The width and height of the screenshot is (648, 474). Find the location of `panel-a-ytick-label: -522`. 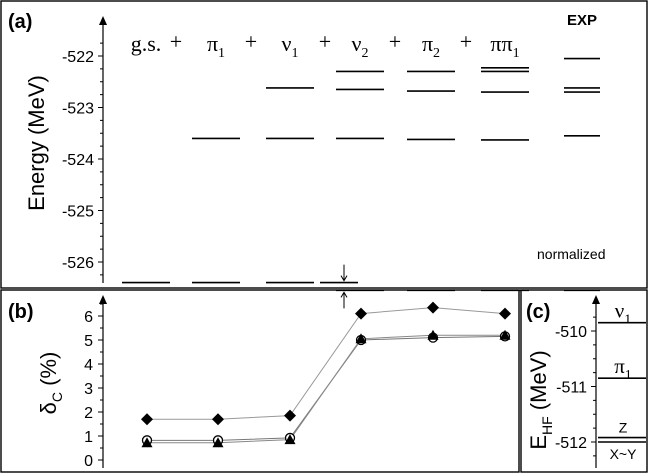

panel-a-ytick-label: -522 is located at coordinates (78, 57).